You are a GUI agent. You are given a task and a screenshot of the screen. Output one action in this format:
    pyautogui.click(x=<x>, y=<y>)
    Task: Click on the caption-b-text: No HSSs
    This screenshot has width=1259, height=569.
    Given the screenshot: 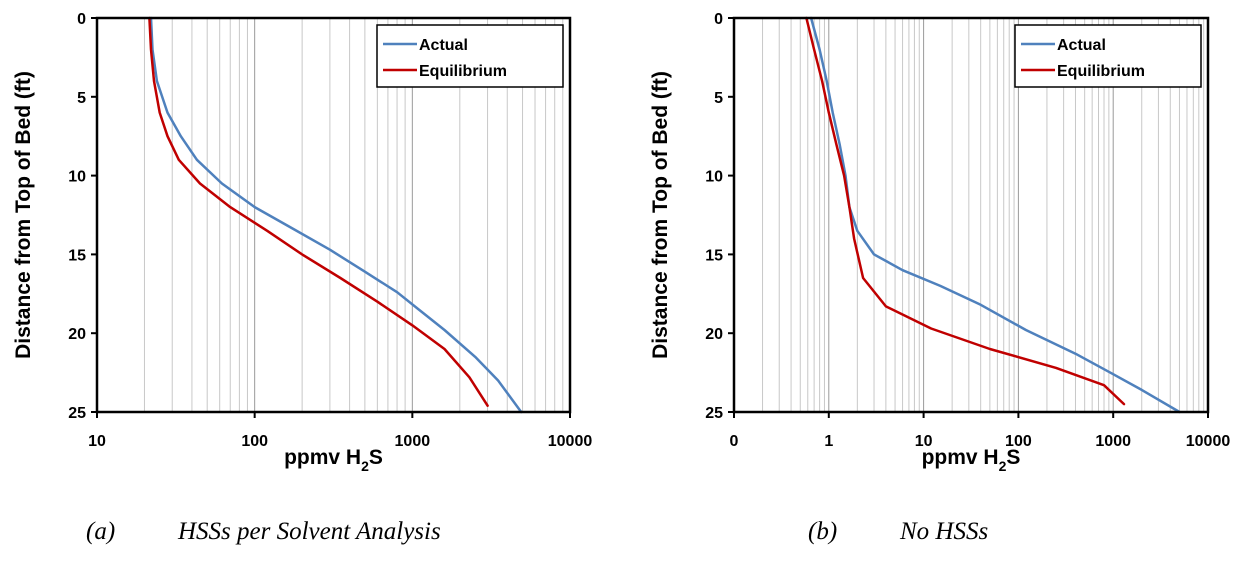 What is the action you would take?
    pyautogui.click(x=944, y=531)
    